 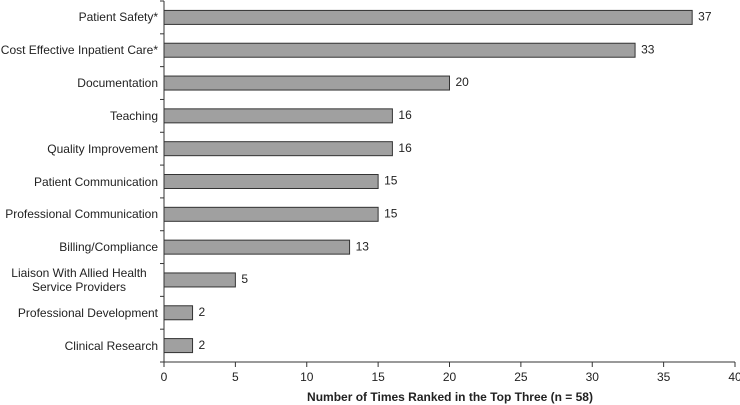 I want to click on y-tick-label-box: Patient Communication, so click(x=79, y=182).